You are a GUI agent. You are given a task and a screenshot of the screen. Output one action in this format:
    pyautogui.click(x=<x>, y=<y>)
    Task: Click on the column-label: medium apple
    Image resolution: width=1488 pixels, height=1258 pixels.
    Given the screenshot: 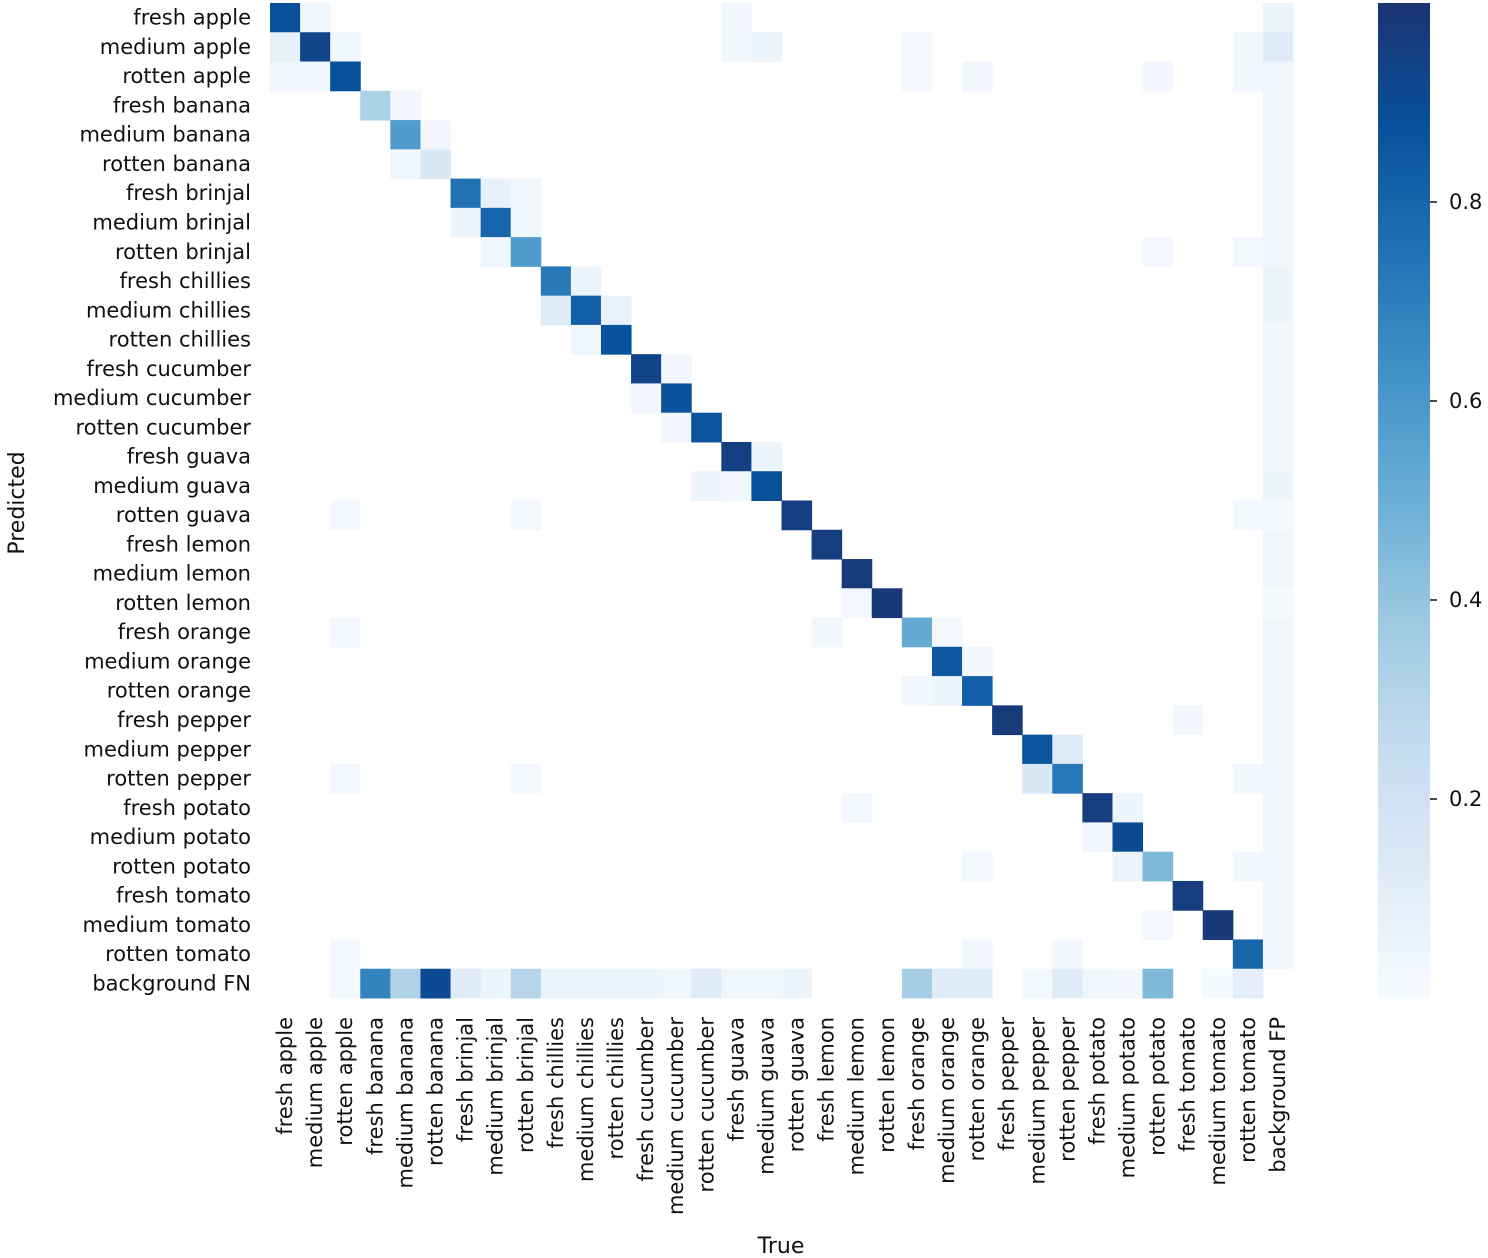 What is the action you would take?
    pyautogui.click(x=315, y=1092)
    